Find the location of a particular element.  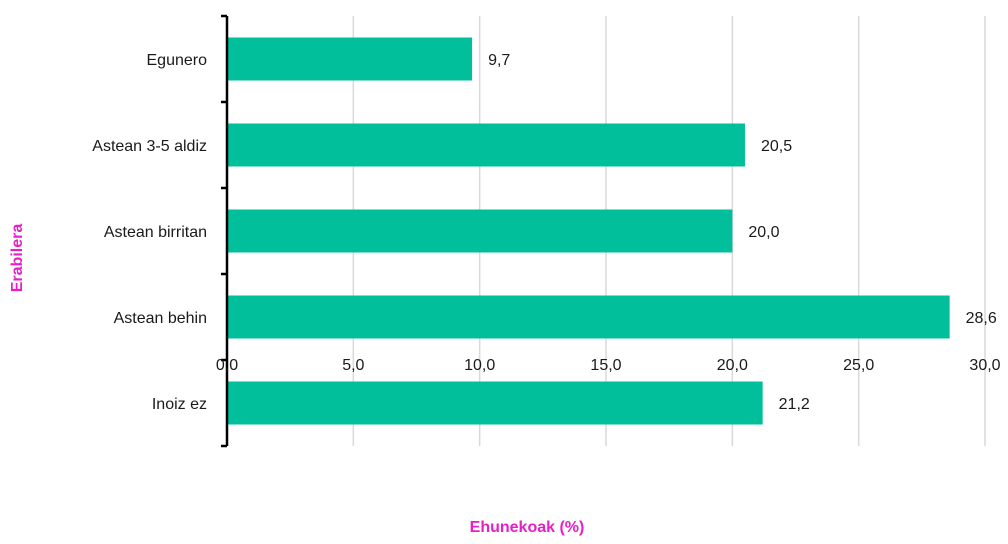

y-axis-title: Erabilera is located at coordinates (17, 258).